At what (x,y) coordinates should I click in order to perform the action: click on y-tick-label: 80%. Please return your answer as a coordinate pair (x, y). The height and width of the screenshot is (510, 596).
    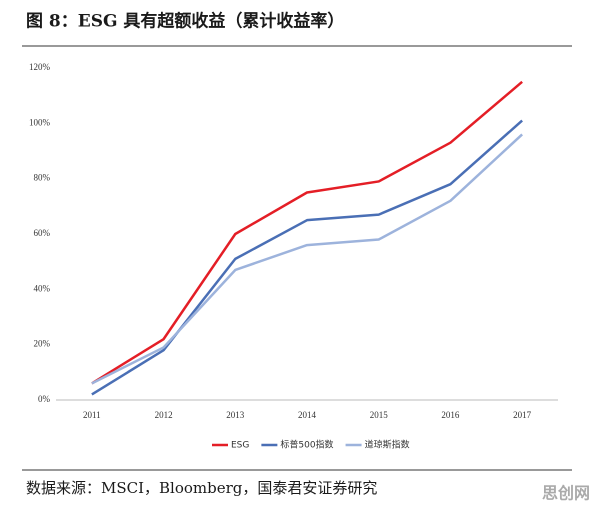
    Looking at the image, I should click on (42, 178).